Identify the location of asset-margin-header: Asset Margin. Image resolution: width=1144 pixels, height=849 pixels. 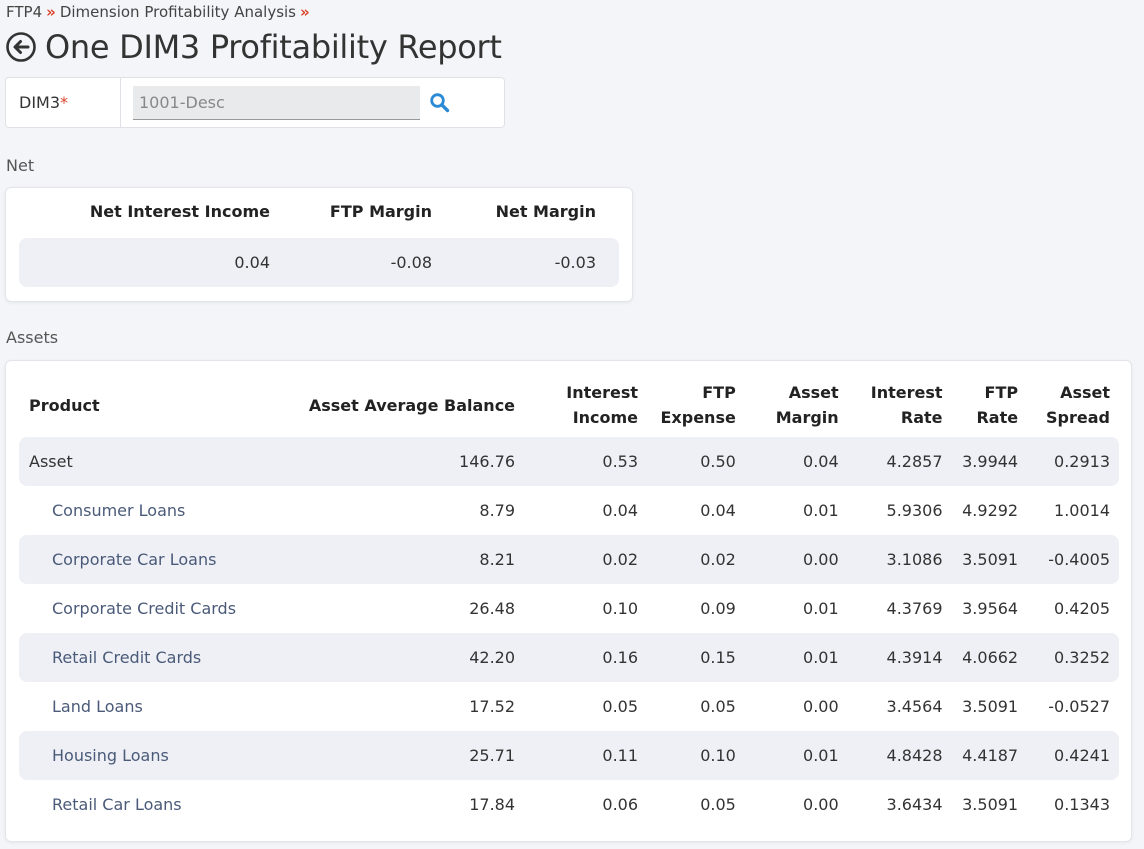
(787, 405).